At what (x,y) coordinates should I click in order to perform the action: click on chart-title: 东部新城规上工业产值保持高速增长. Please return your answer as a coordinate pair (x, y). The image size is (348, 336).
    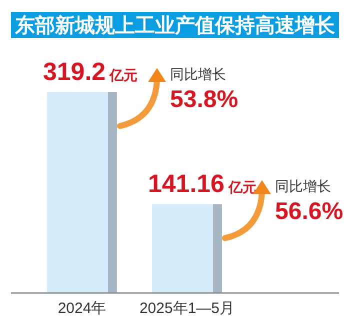
    Looking at the image, I should click on (175, 25).